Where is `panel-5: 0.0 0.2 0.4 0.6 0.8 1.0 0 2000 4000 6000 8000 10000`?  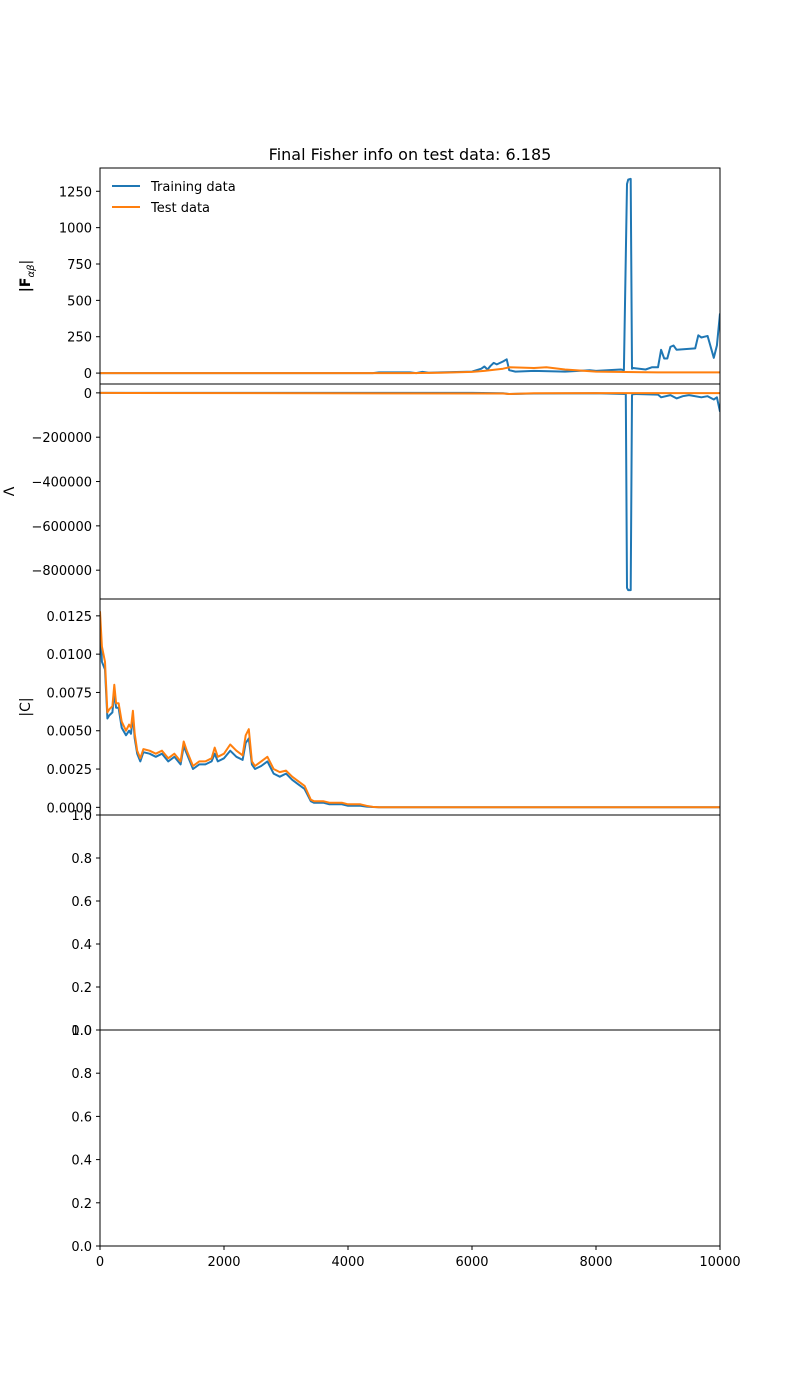 panel-5: 0.0 0.2 0.4 0.6 0.8 1.0 0 2000 4000 6000 8000 10000 is located at coordinates (405, 1147).